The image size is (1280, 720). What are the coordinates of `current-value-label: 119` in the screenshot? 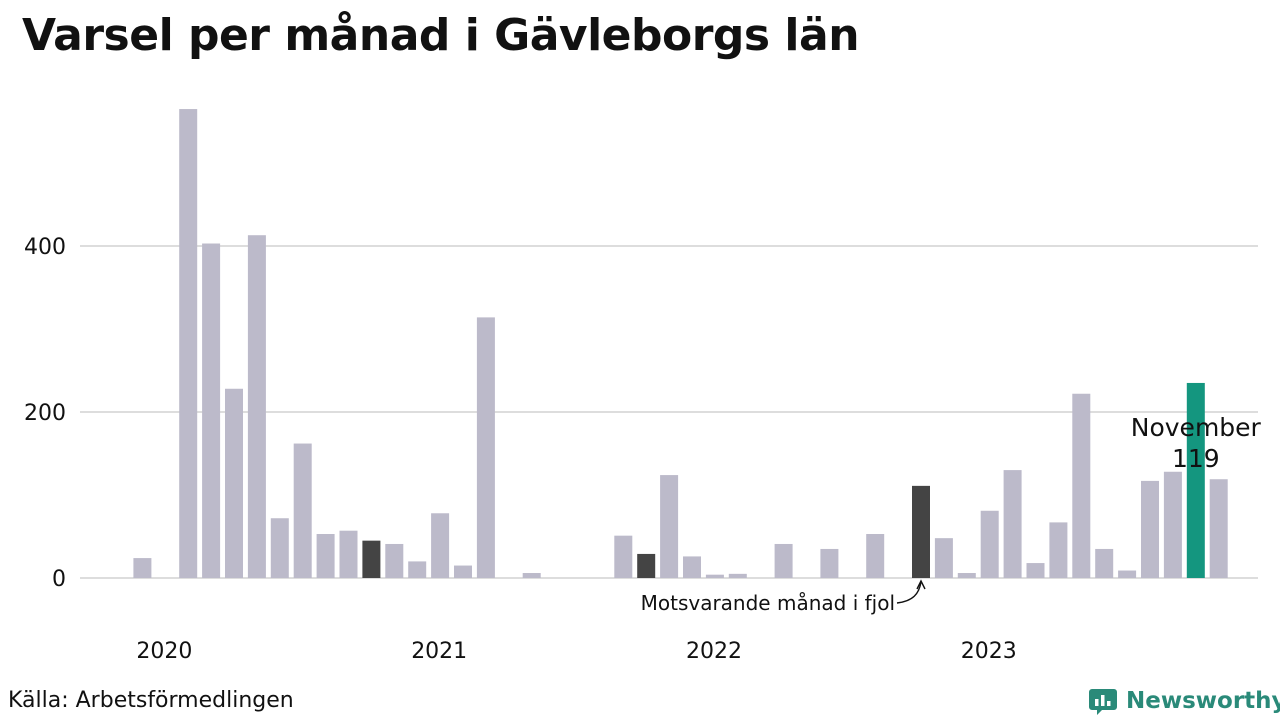 It's located at (1196, 458).